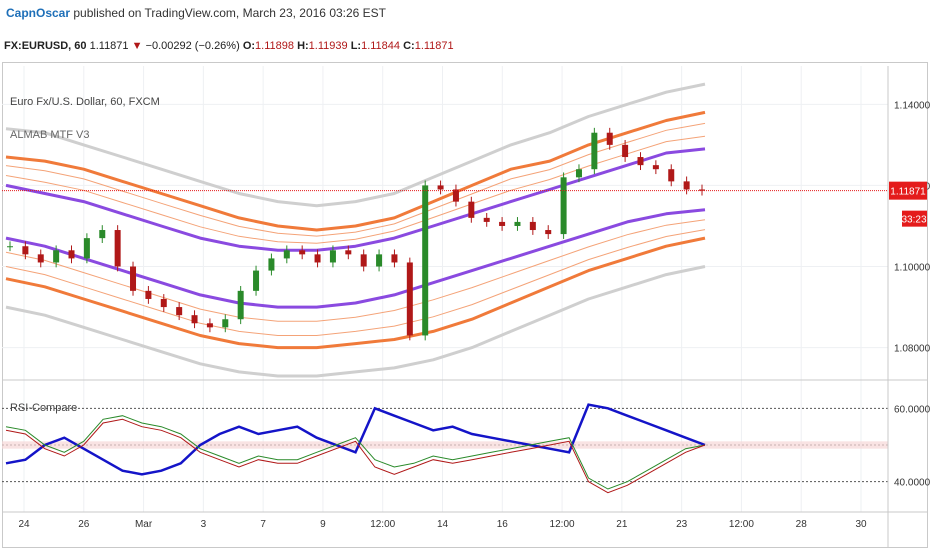 This screenshot has width=932, height=550. What do you see at coordinates (84, 524) in the screenshot?
I see `x-tick-label: 26` at bounding box center [84, 524].